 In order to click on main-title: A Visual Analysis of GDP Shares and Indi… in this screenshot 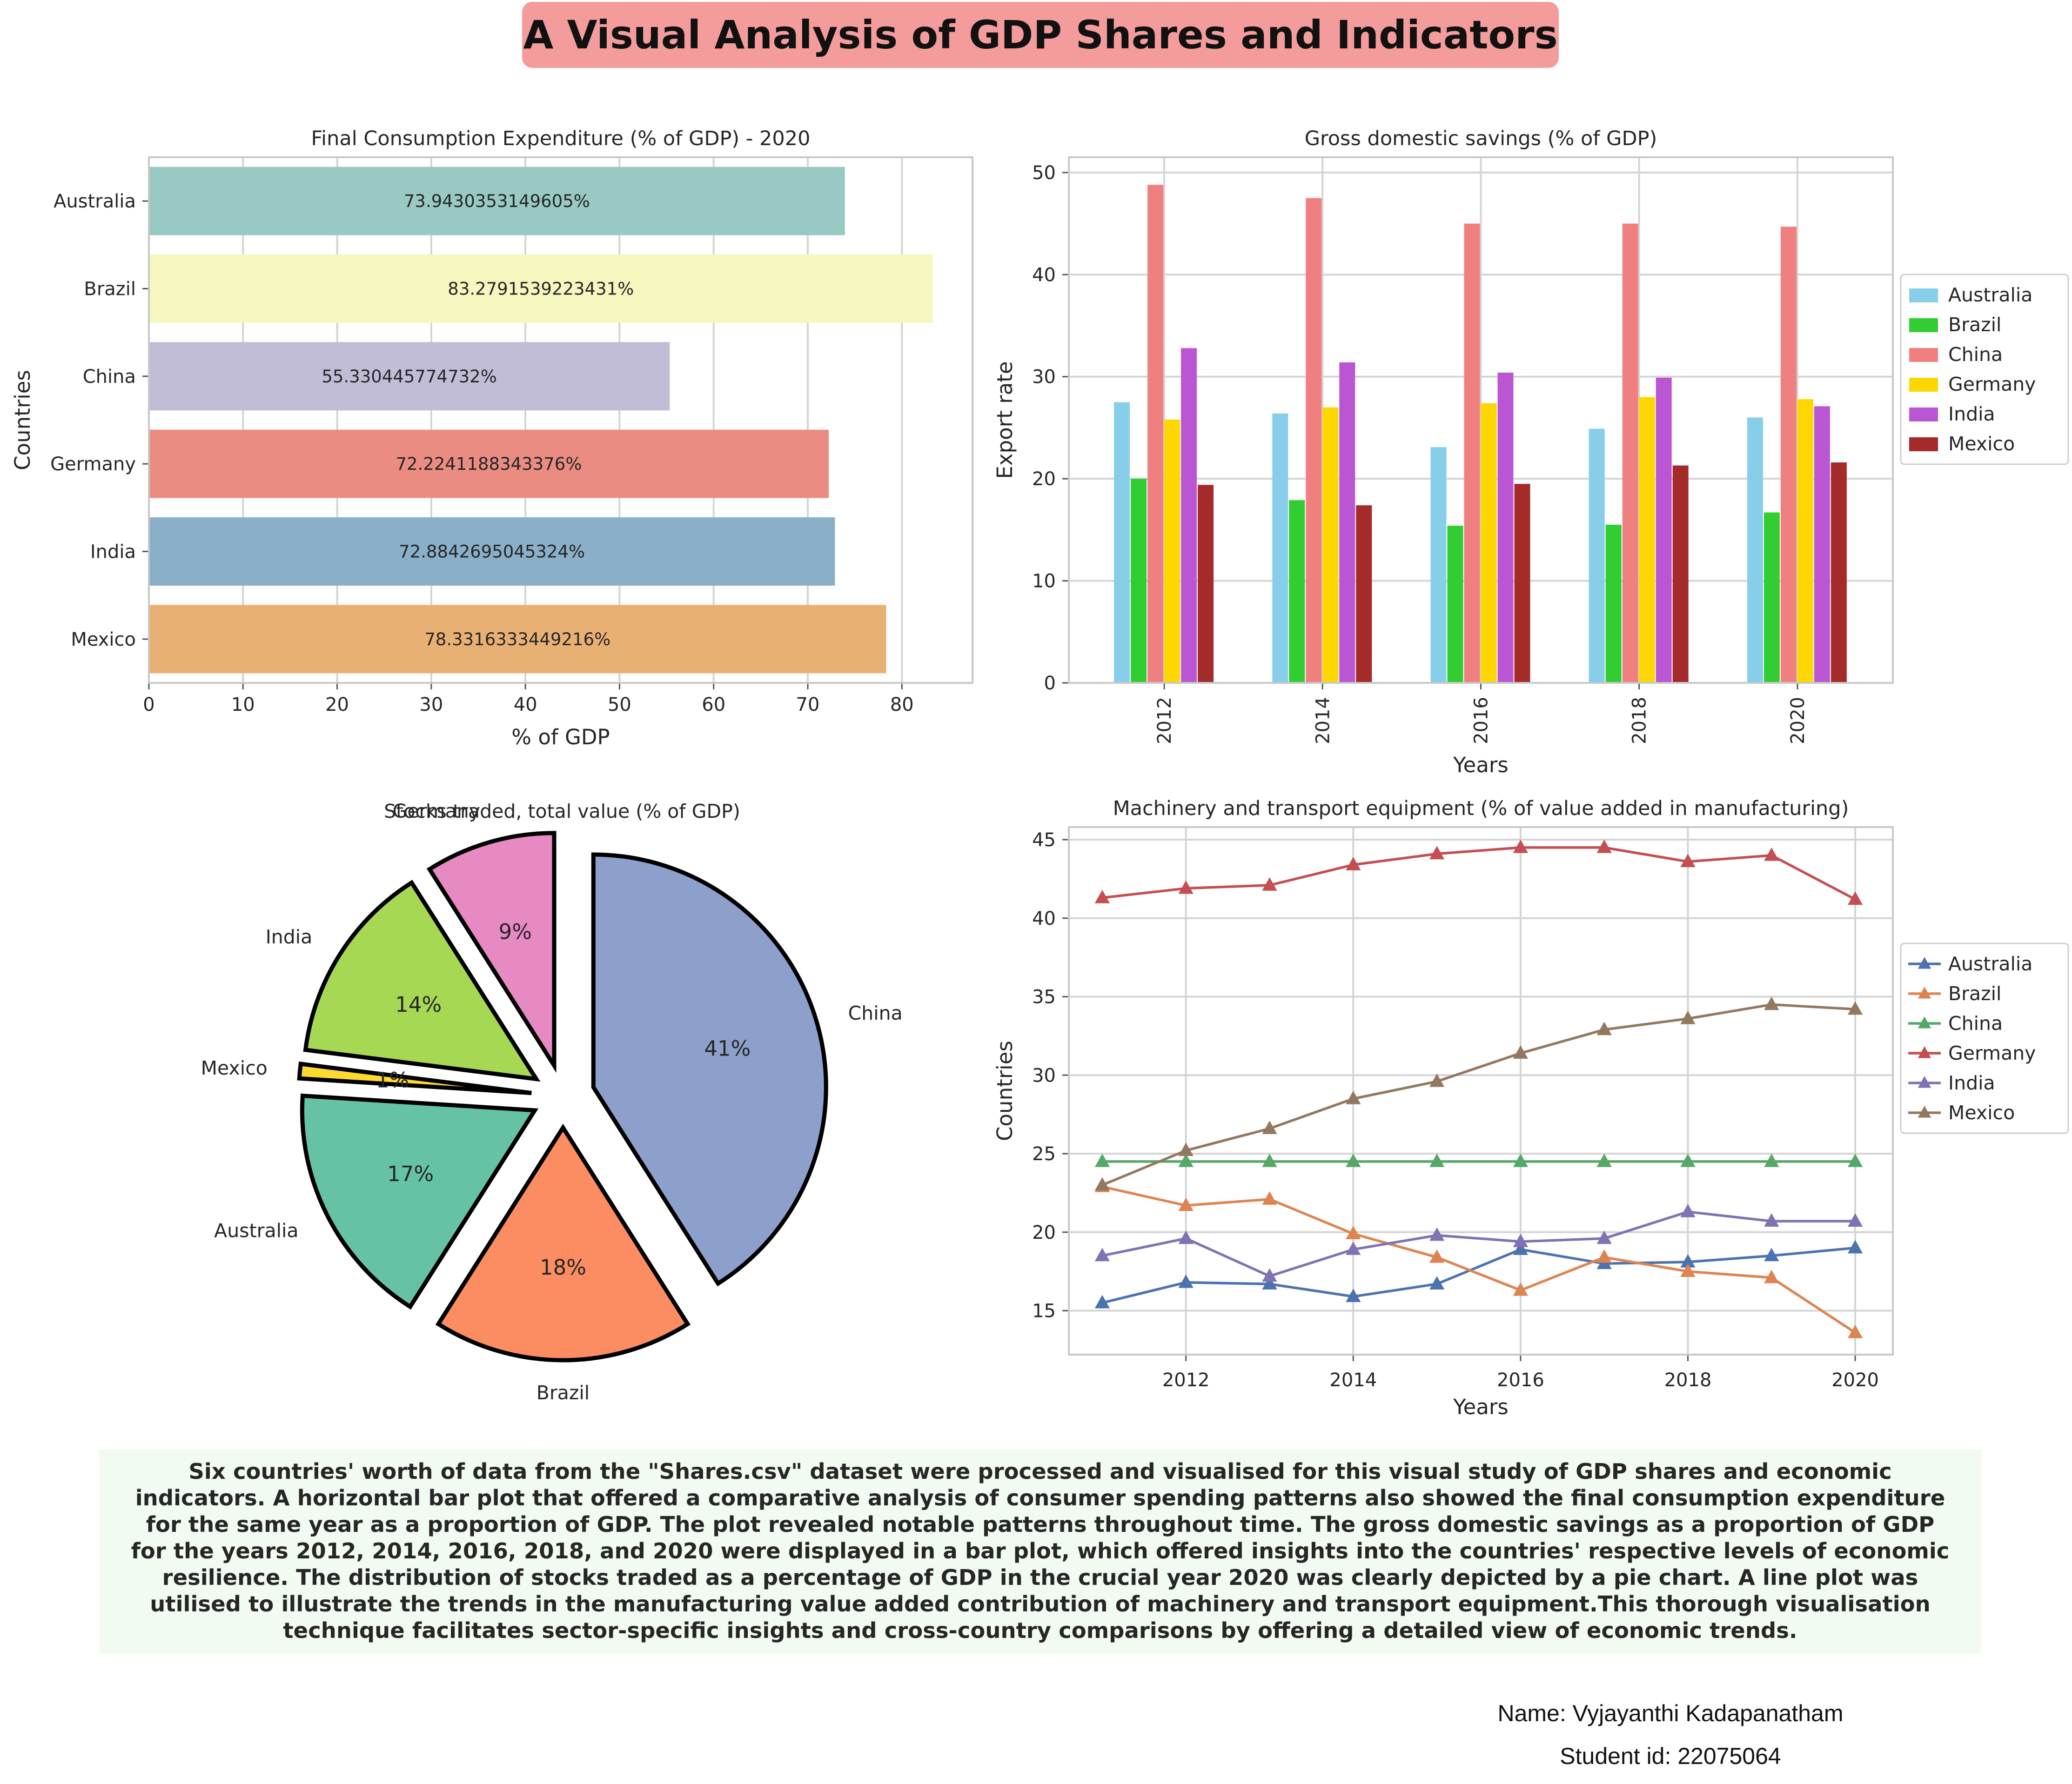, I will do `click(1040, 35)`.